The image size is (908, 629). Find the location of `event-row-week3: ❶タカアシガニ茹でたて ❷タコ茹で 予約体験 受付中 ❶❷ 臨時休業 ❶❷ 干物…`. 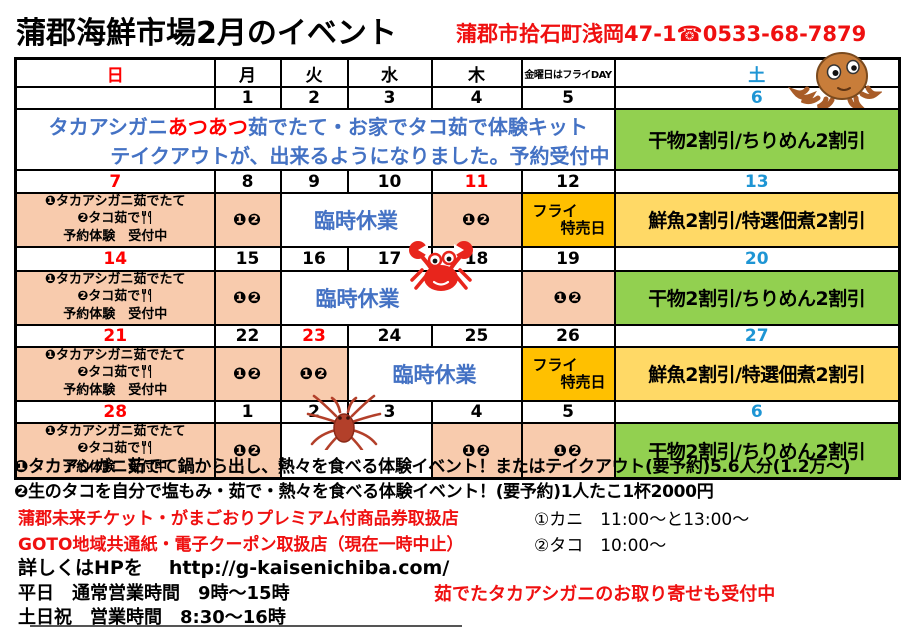

event-row-week3: ❶タカアシガニ茹でたて ❷タコ茹で 予約体験 受付中 ❶❷ 臨時休業 ❶❷ 干物… is located at coordinates (457, 297).